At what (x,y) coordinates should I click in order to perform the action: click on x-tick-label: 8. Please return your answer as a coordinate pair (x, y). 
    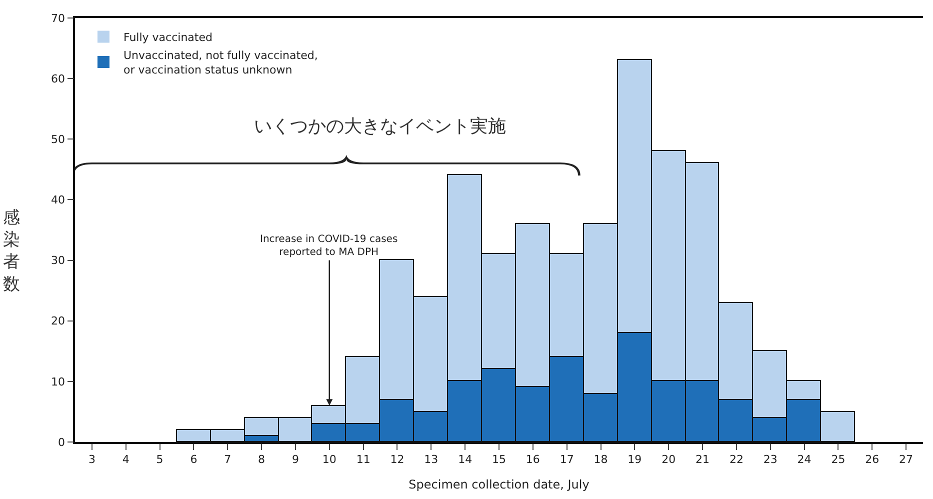
    Looking at the image, I should click on (262, 459).